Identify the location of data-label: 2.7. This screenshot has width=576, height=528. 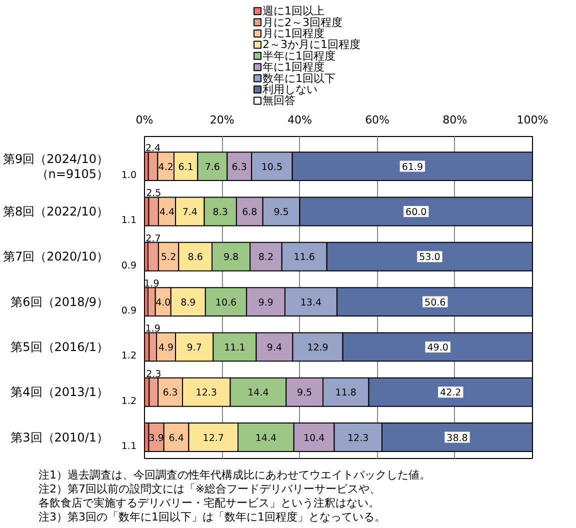
(153, 238).